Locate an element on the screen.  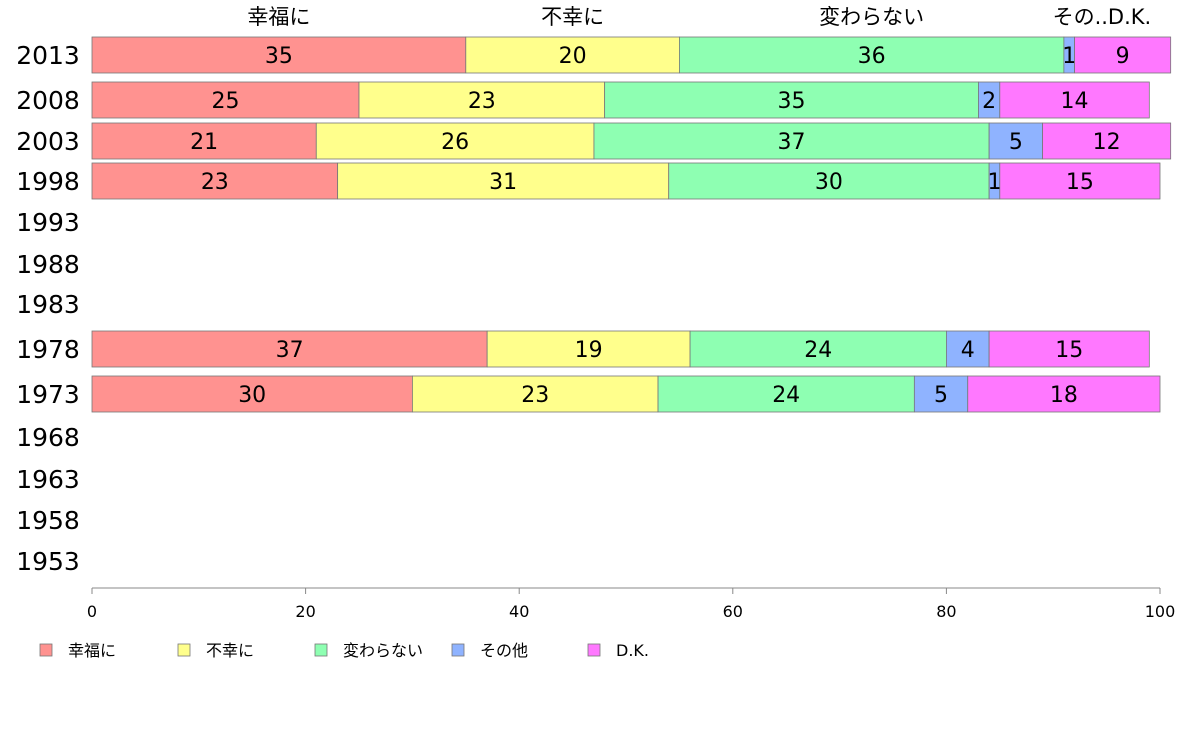
series-header-4: その..D.K. is located at coordinates (1102, 17).